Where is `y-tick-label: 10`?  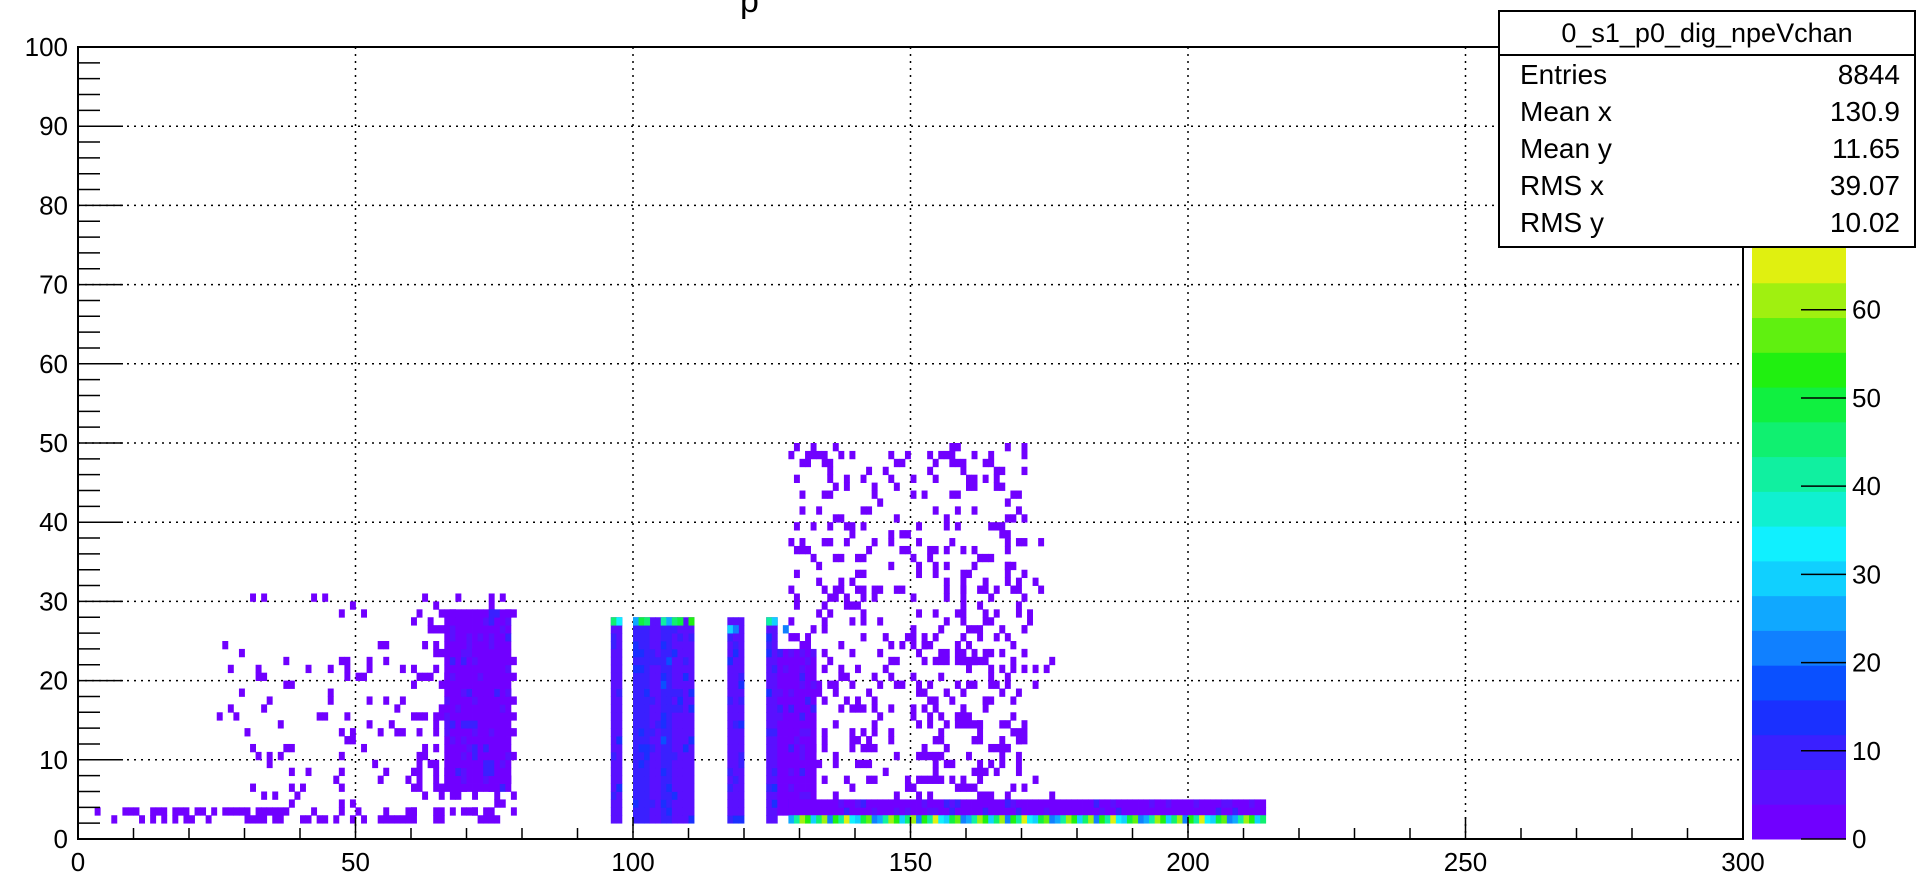
y-tick-label: 10 is located at coordinates (53, 760).